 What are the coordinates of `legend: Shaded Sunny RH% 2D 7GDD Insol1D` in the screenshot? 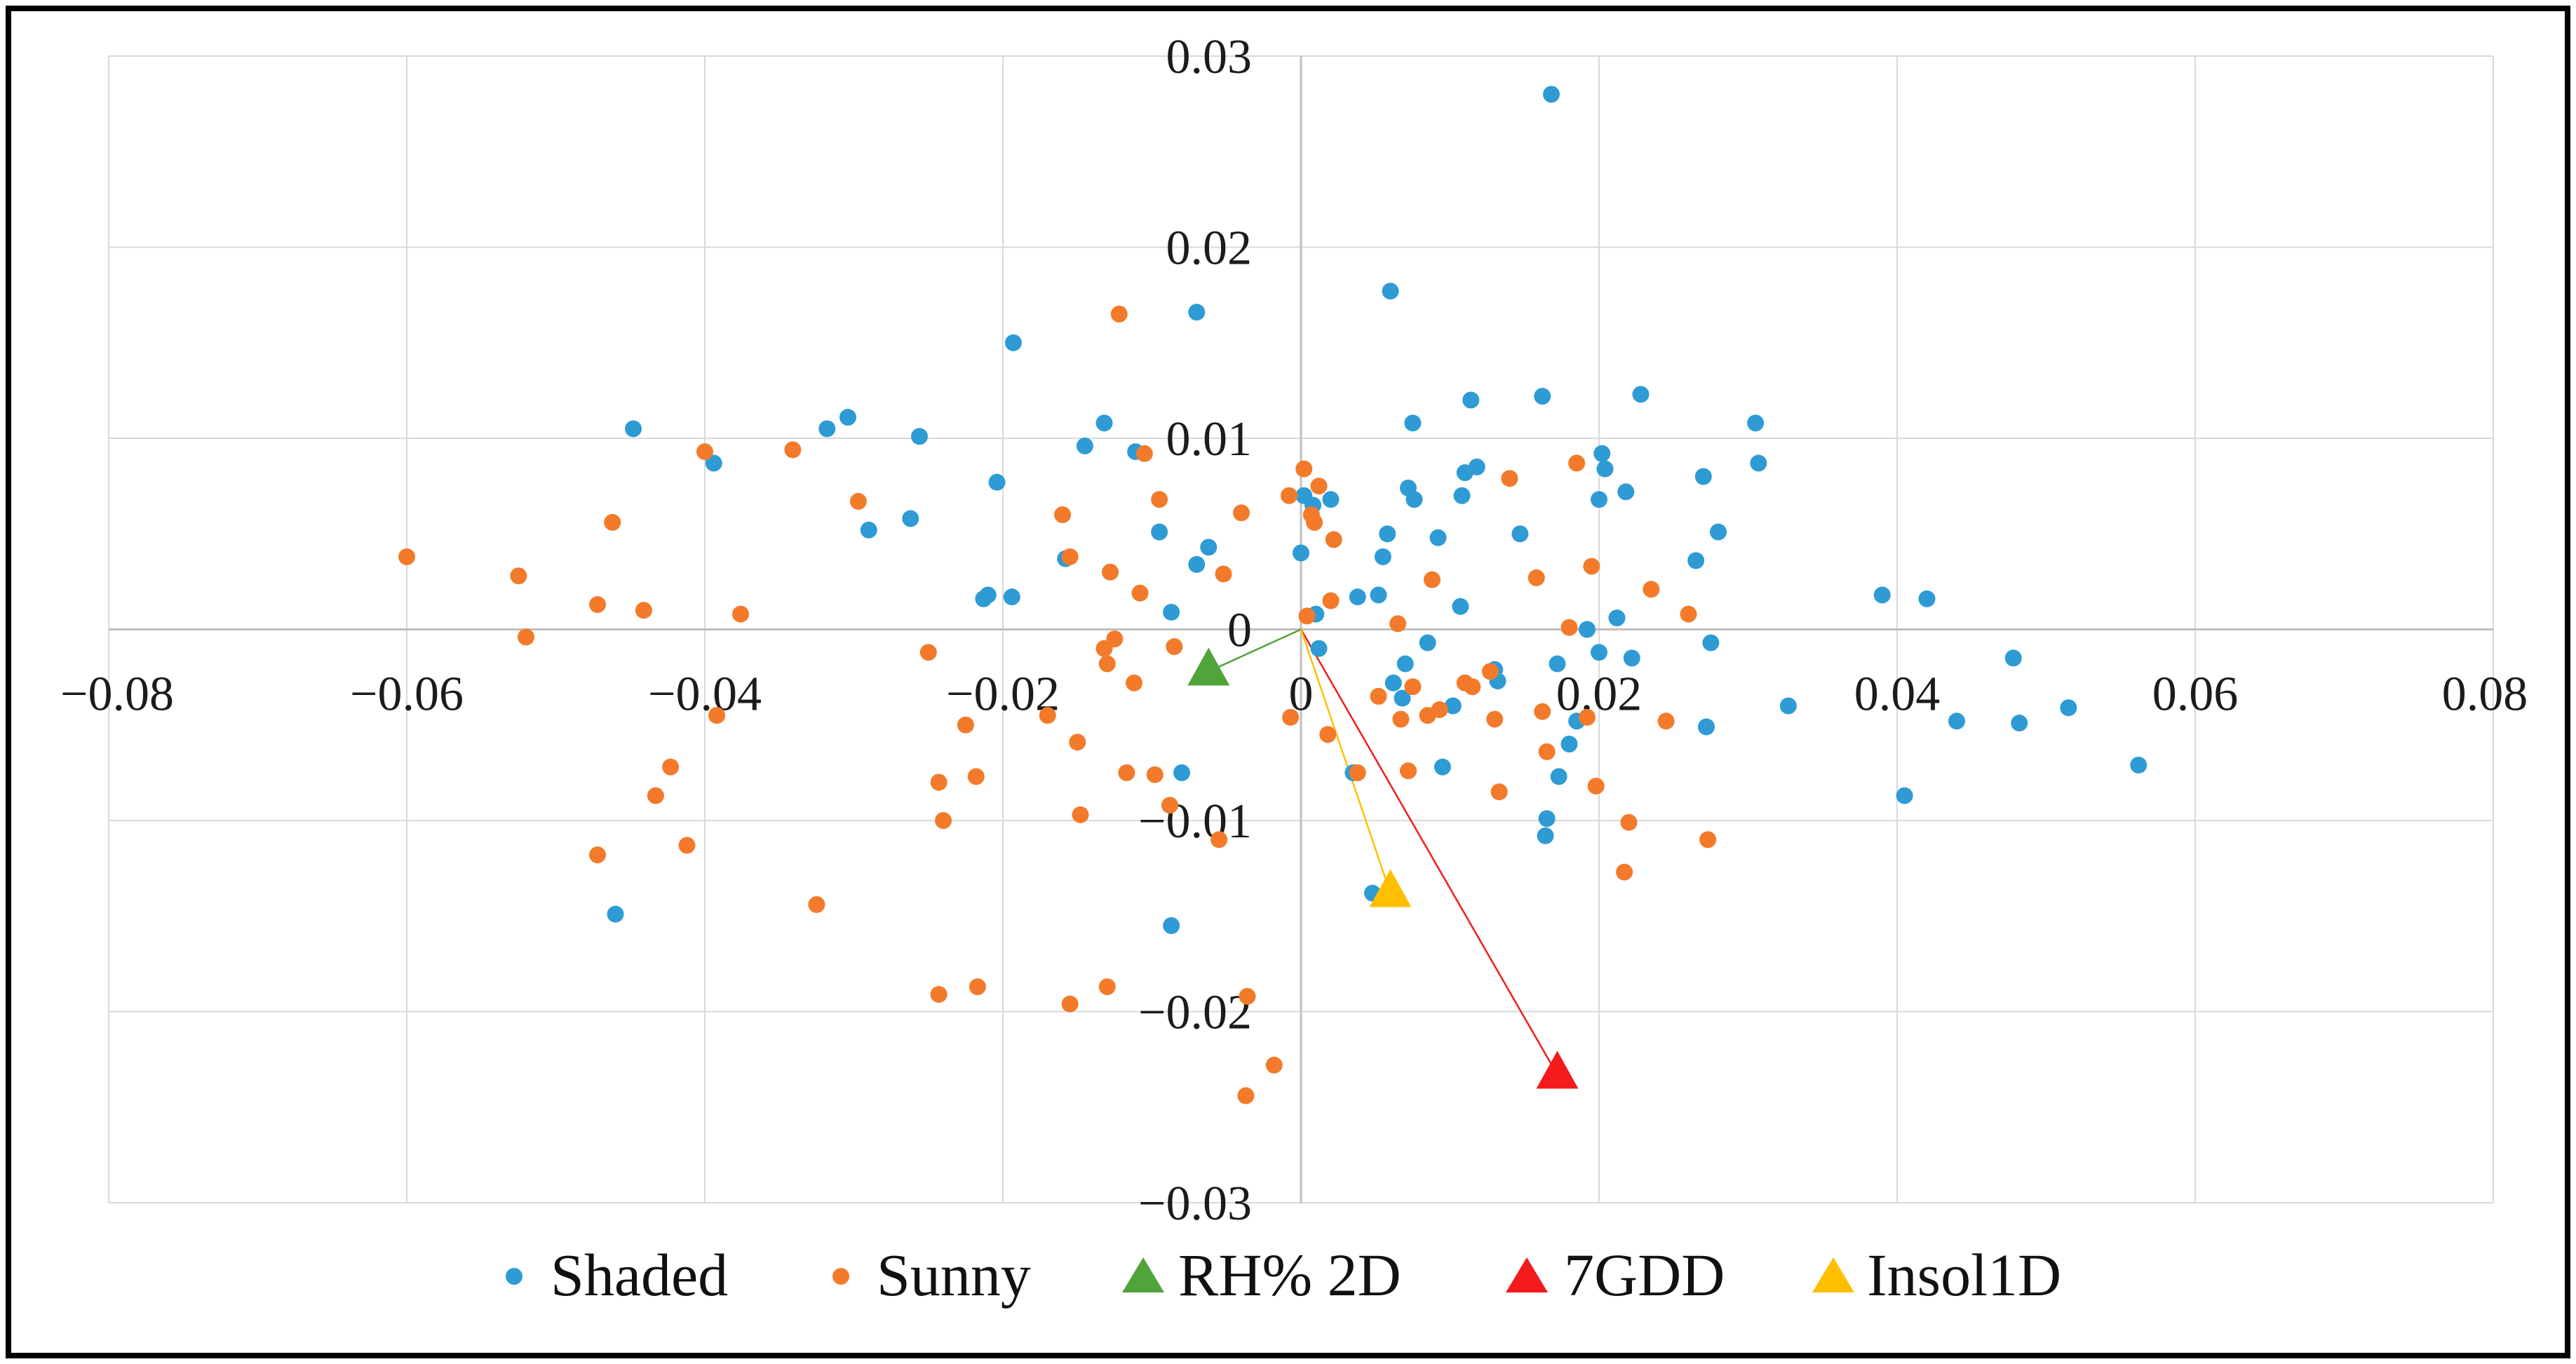 It's located at (1283, 1275).